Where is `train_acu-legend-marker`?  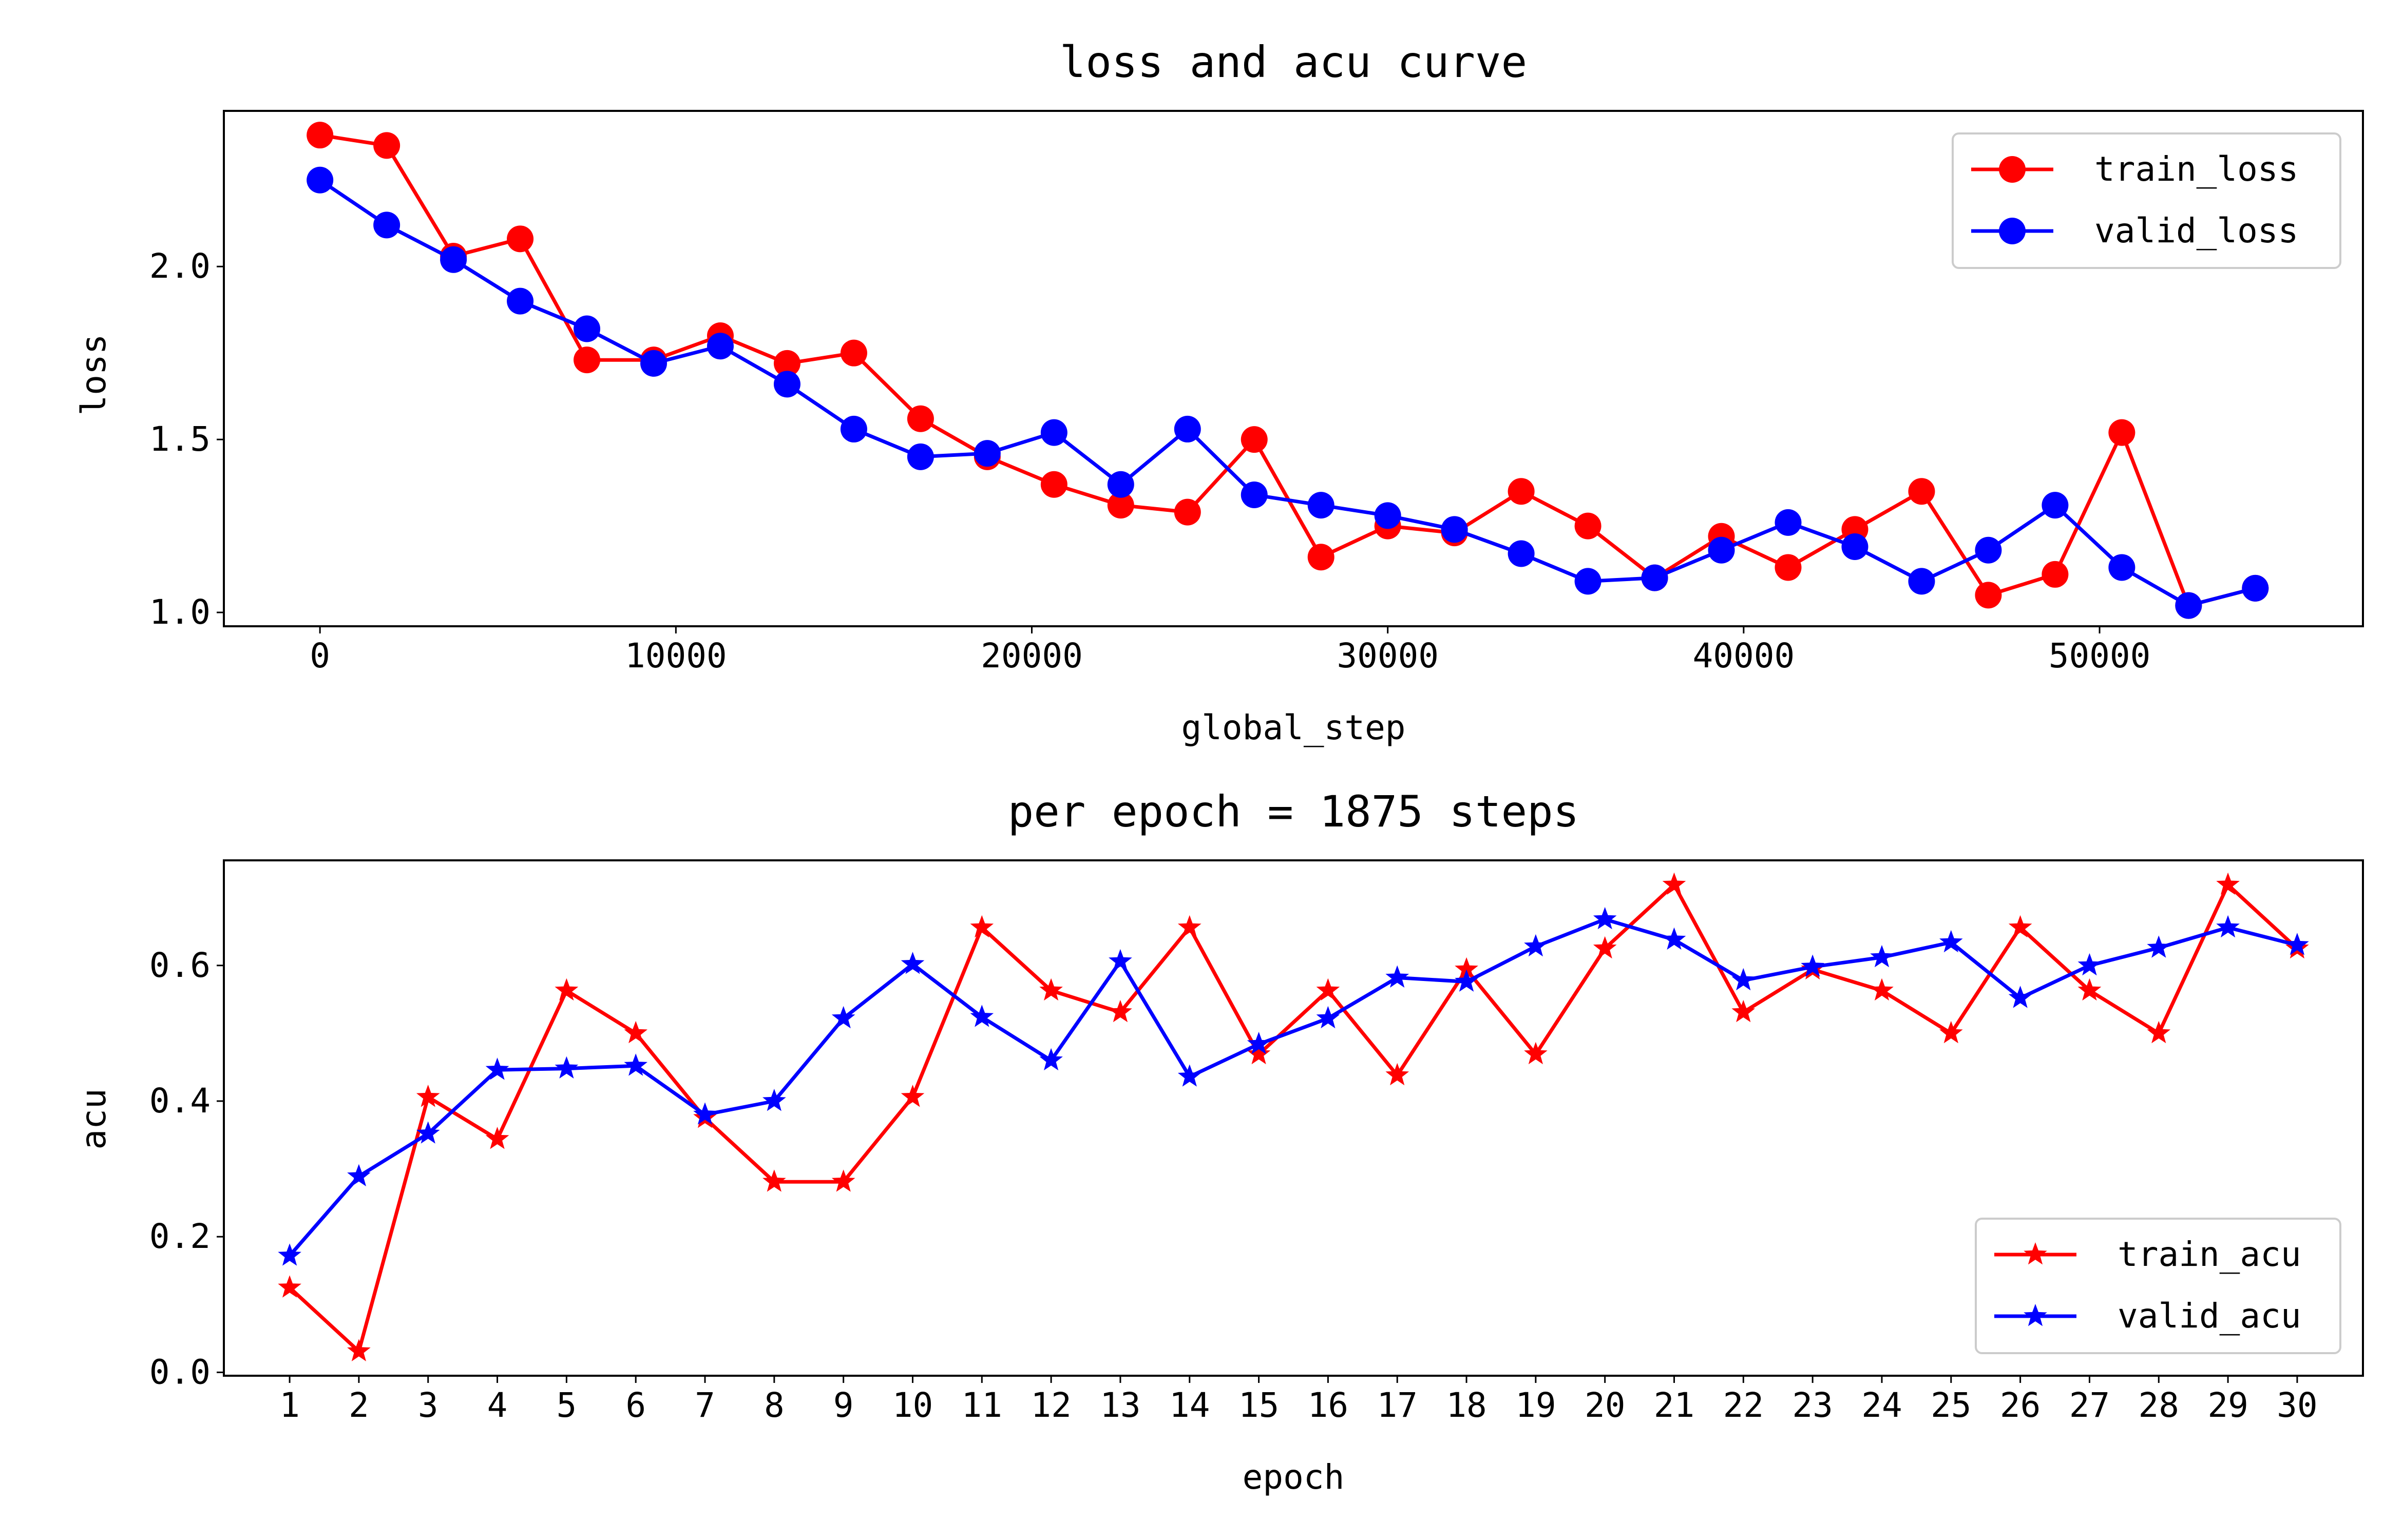 train_acu-legend-marker is located at coordinates (2035, 1253).